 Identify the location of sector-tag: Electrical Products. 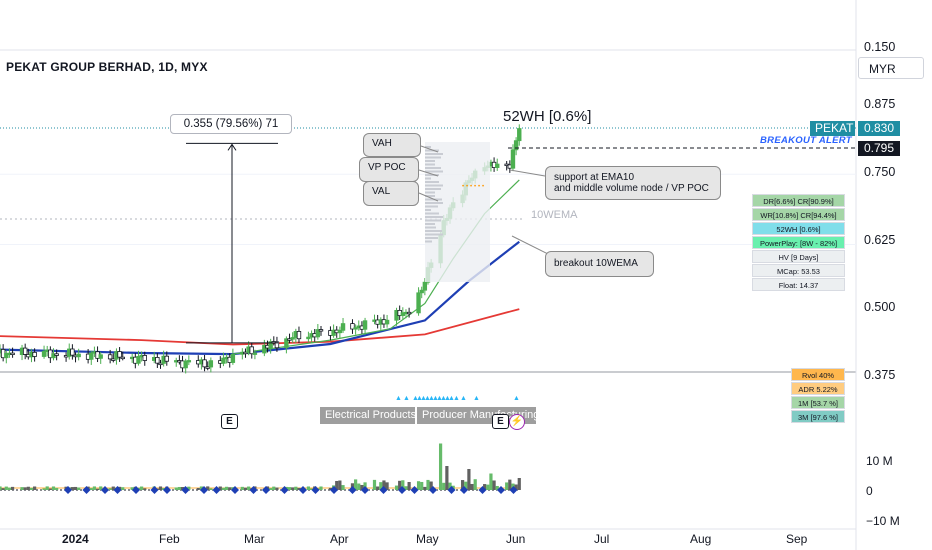
(367, 415).